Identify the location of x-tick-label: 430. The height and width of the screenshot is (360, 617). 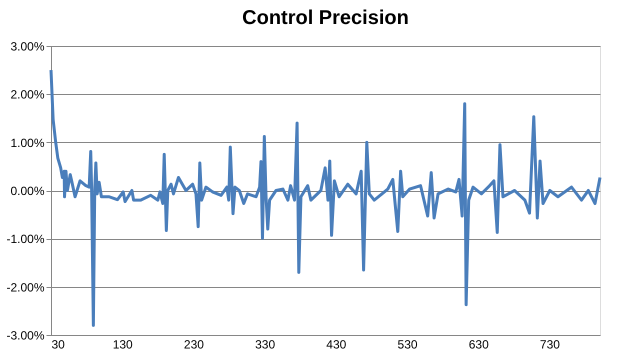
(336, 345).